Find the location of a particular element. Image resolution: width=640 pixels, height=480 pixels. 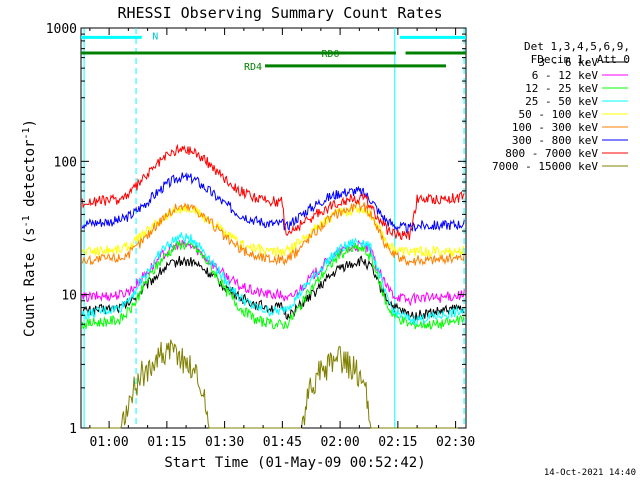

x-tick-label-4: 02:00 is located at coordinates (340, 442).